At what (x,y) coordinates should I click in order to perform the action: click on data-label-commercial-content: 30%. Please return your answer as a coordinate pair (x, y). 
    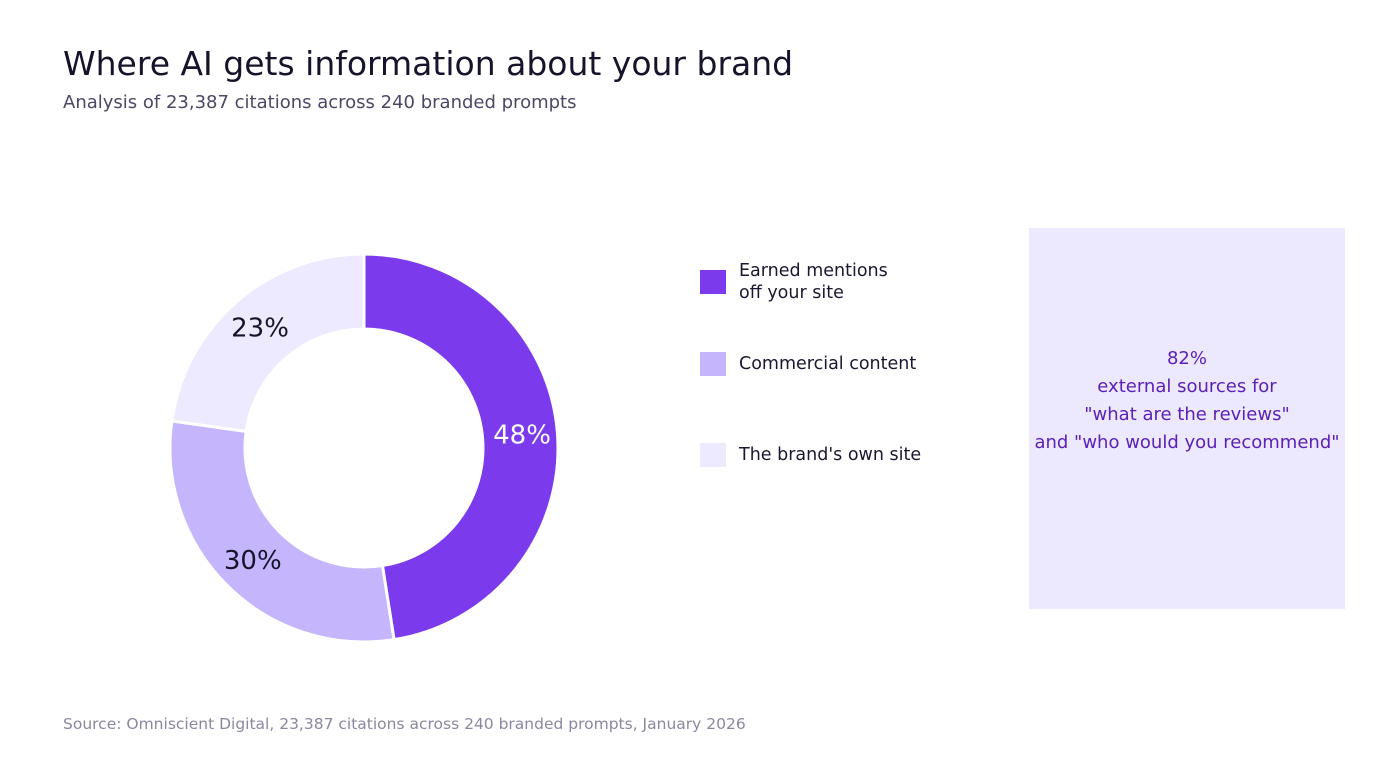
    Looking at the image, I should click on (253, 561).